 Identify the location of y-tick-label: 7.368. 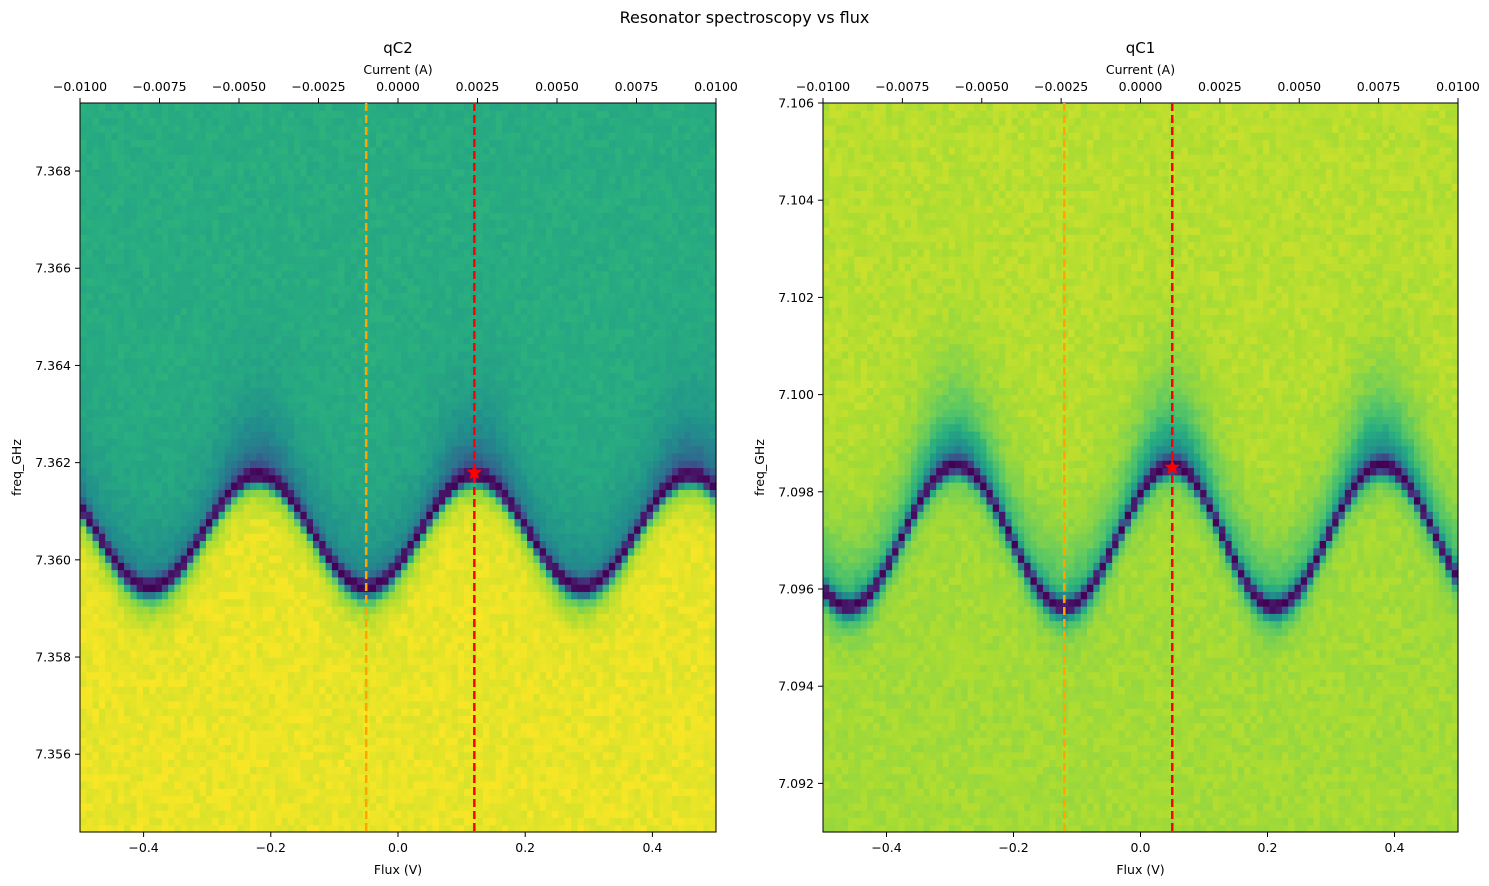
(53, 171).